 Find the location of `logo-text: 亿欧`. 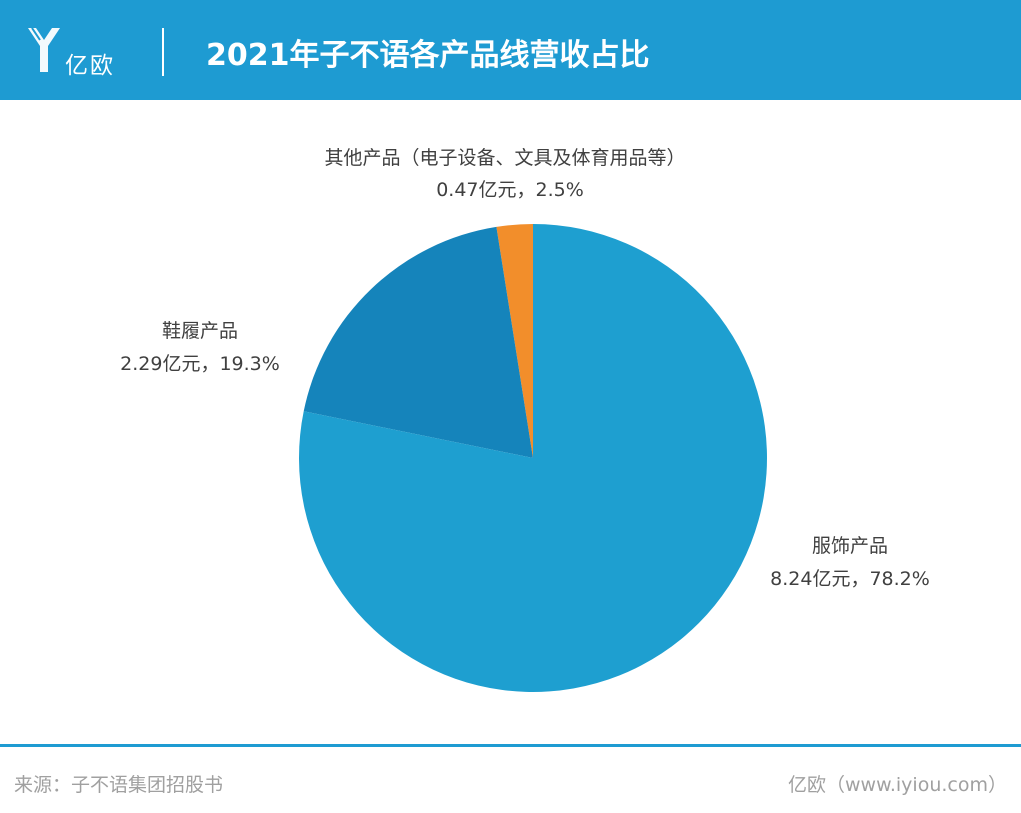

logo-text: 亿欧 is located at coordinates (90, 66).